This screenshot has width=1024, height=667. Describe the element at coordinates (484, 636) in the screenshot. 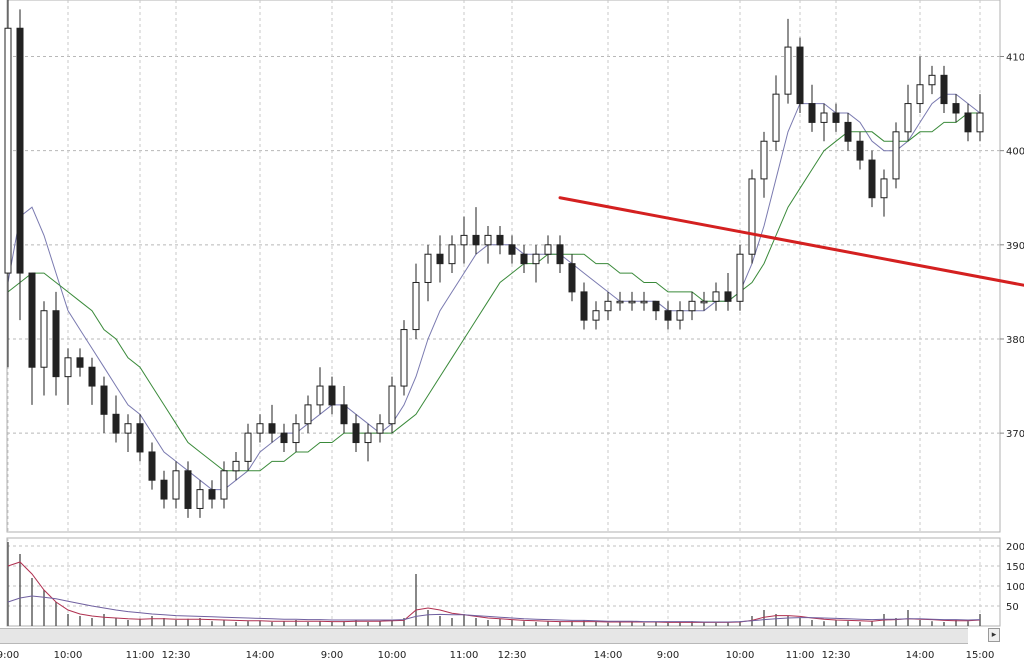

I see `horizontal-scrollbar` at that location.